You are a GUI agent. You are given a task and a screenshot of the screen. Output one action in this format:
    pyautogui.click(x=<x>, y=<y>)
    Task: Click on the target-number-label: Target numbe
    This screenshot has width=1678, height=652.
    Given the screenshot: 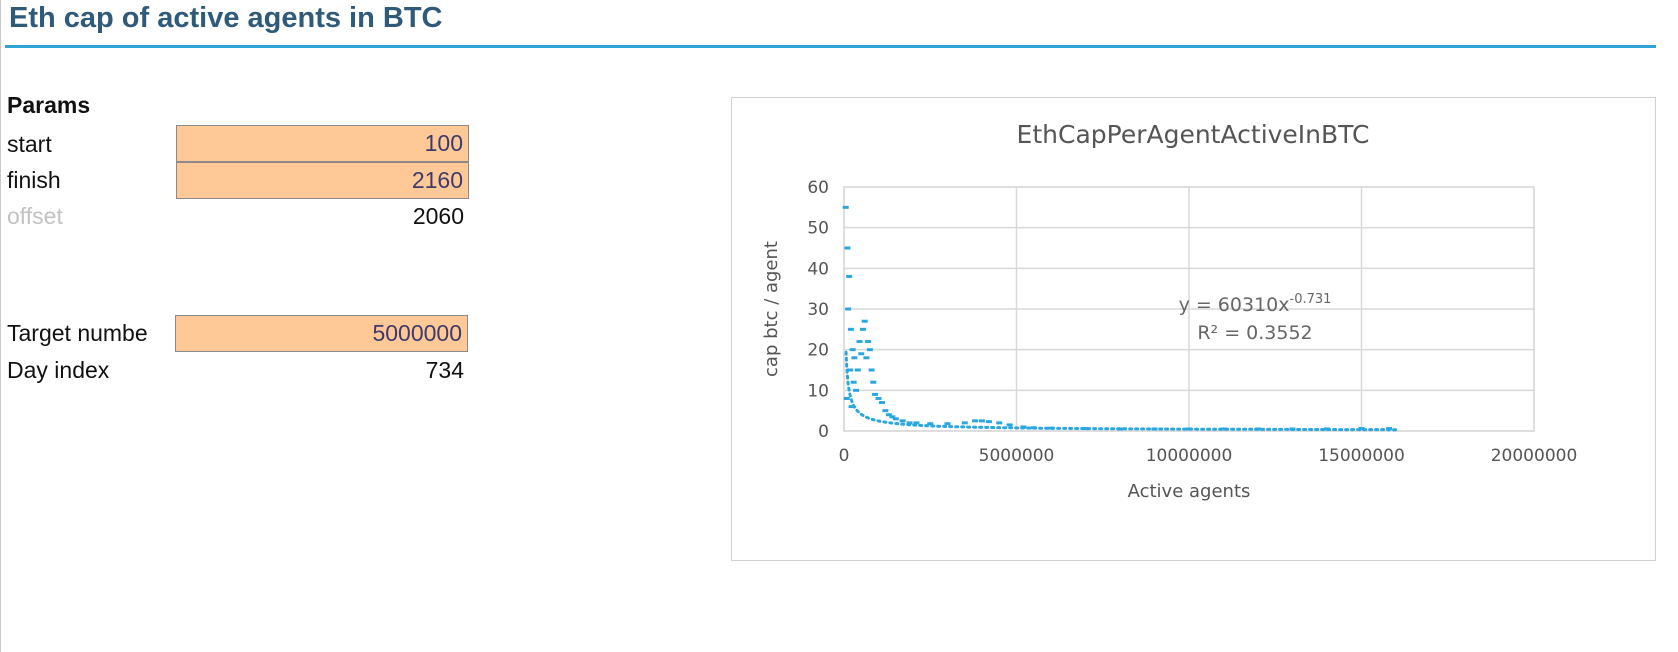 What is the action you would take?
    pyautogui.click(x=77, y=333)
    